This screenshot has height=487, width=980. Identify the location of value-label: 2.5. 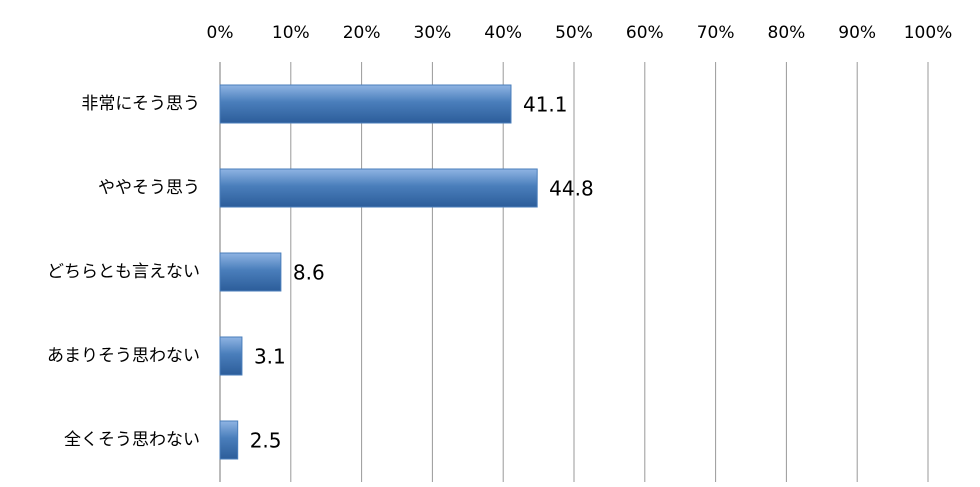
(266, 441).